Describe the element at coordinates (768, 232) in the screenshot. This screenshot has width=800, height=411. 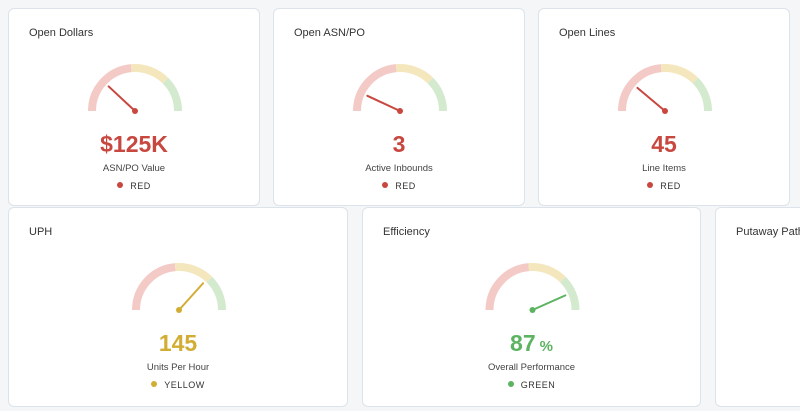
I see `card-title: Putaway Path` at that location.